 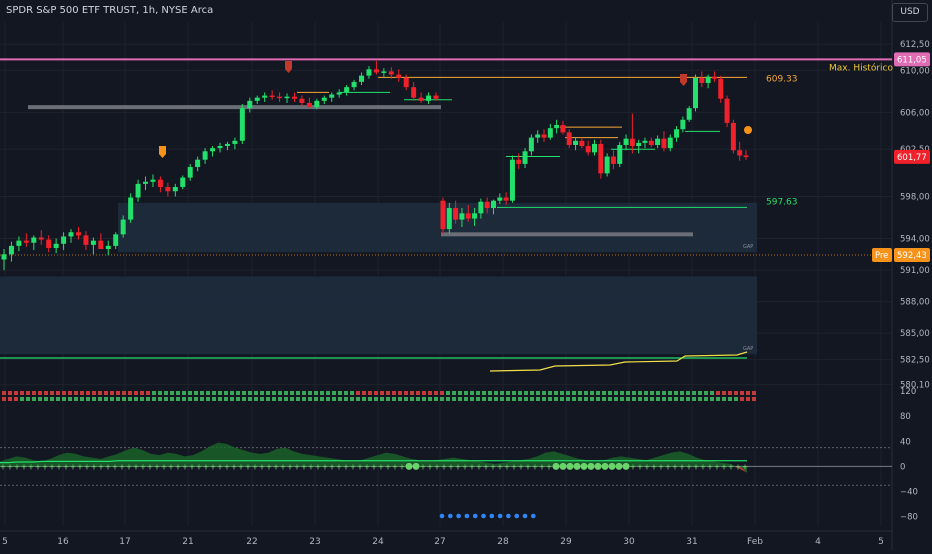 What do you see at coordinates (683, 80) in the screenshot?
I see `signal-marker-icon` at bounding box center [683, 80].